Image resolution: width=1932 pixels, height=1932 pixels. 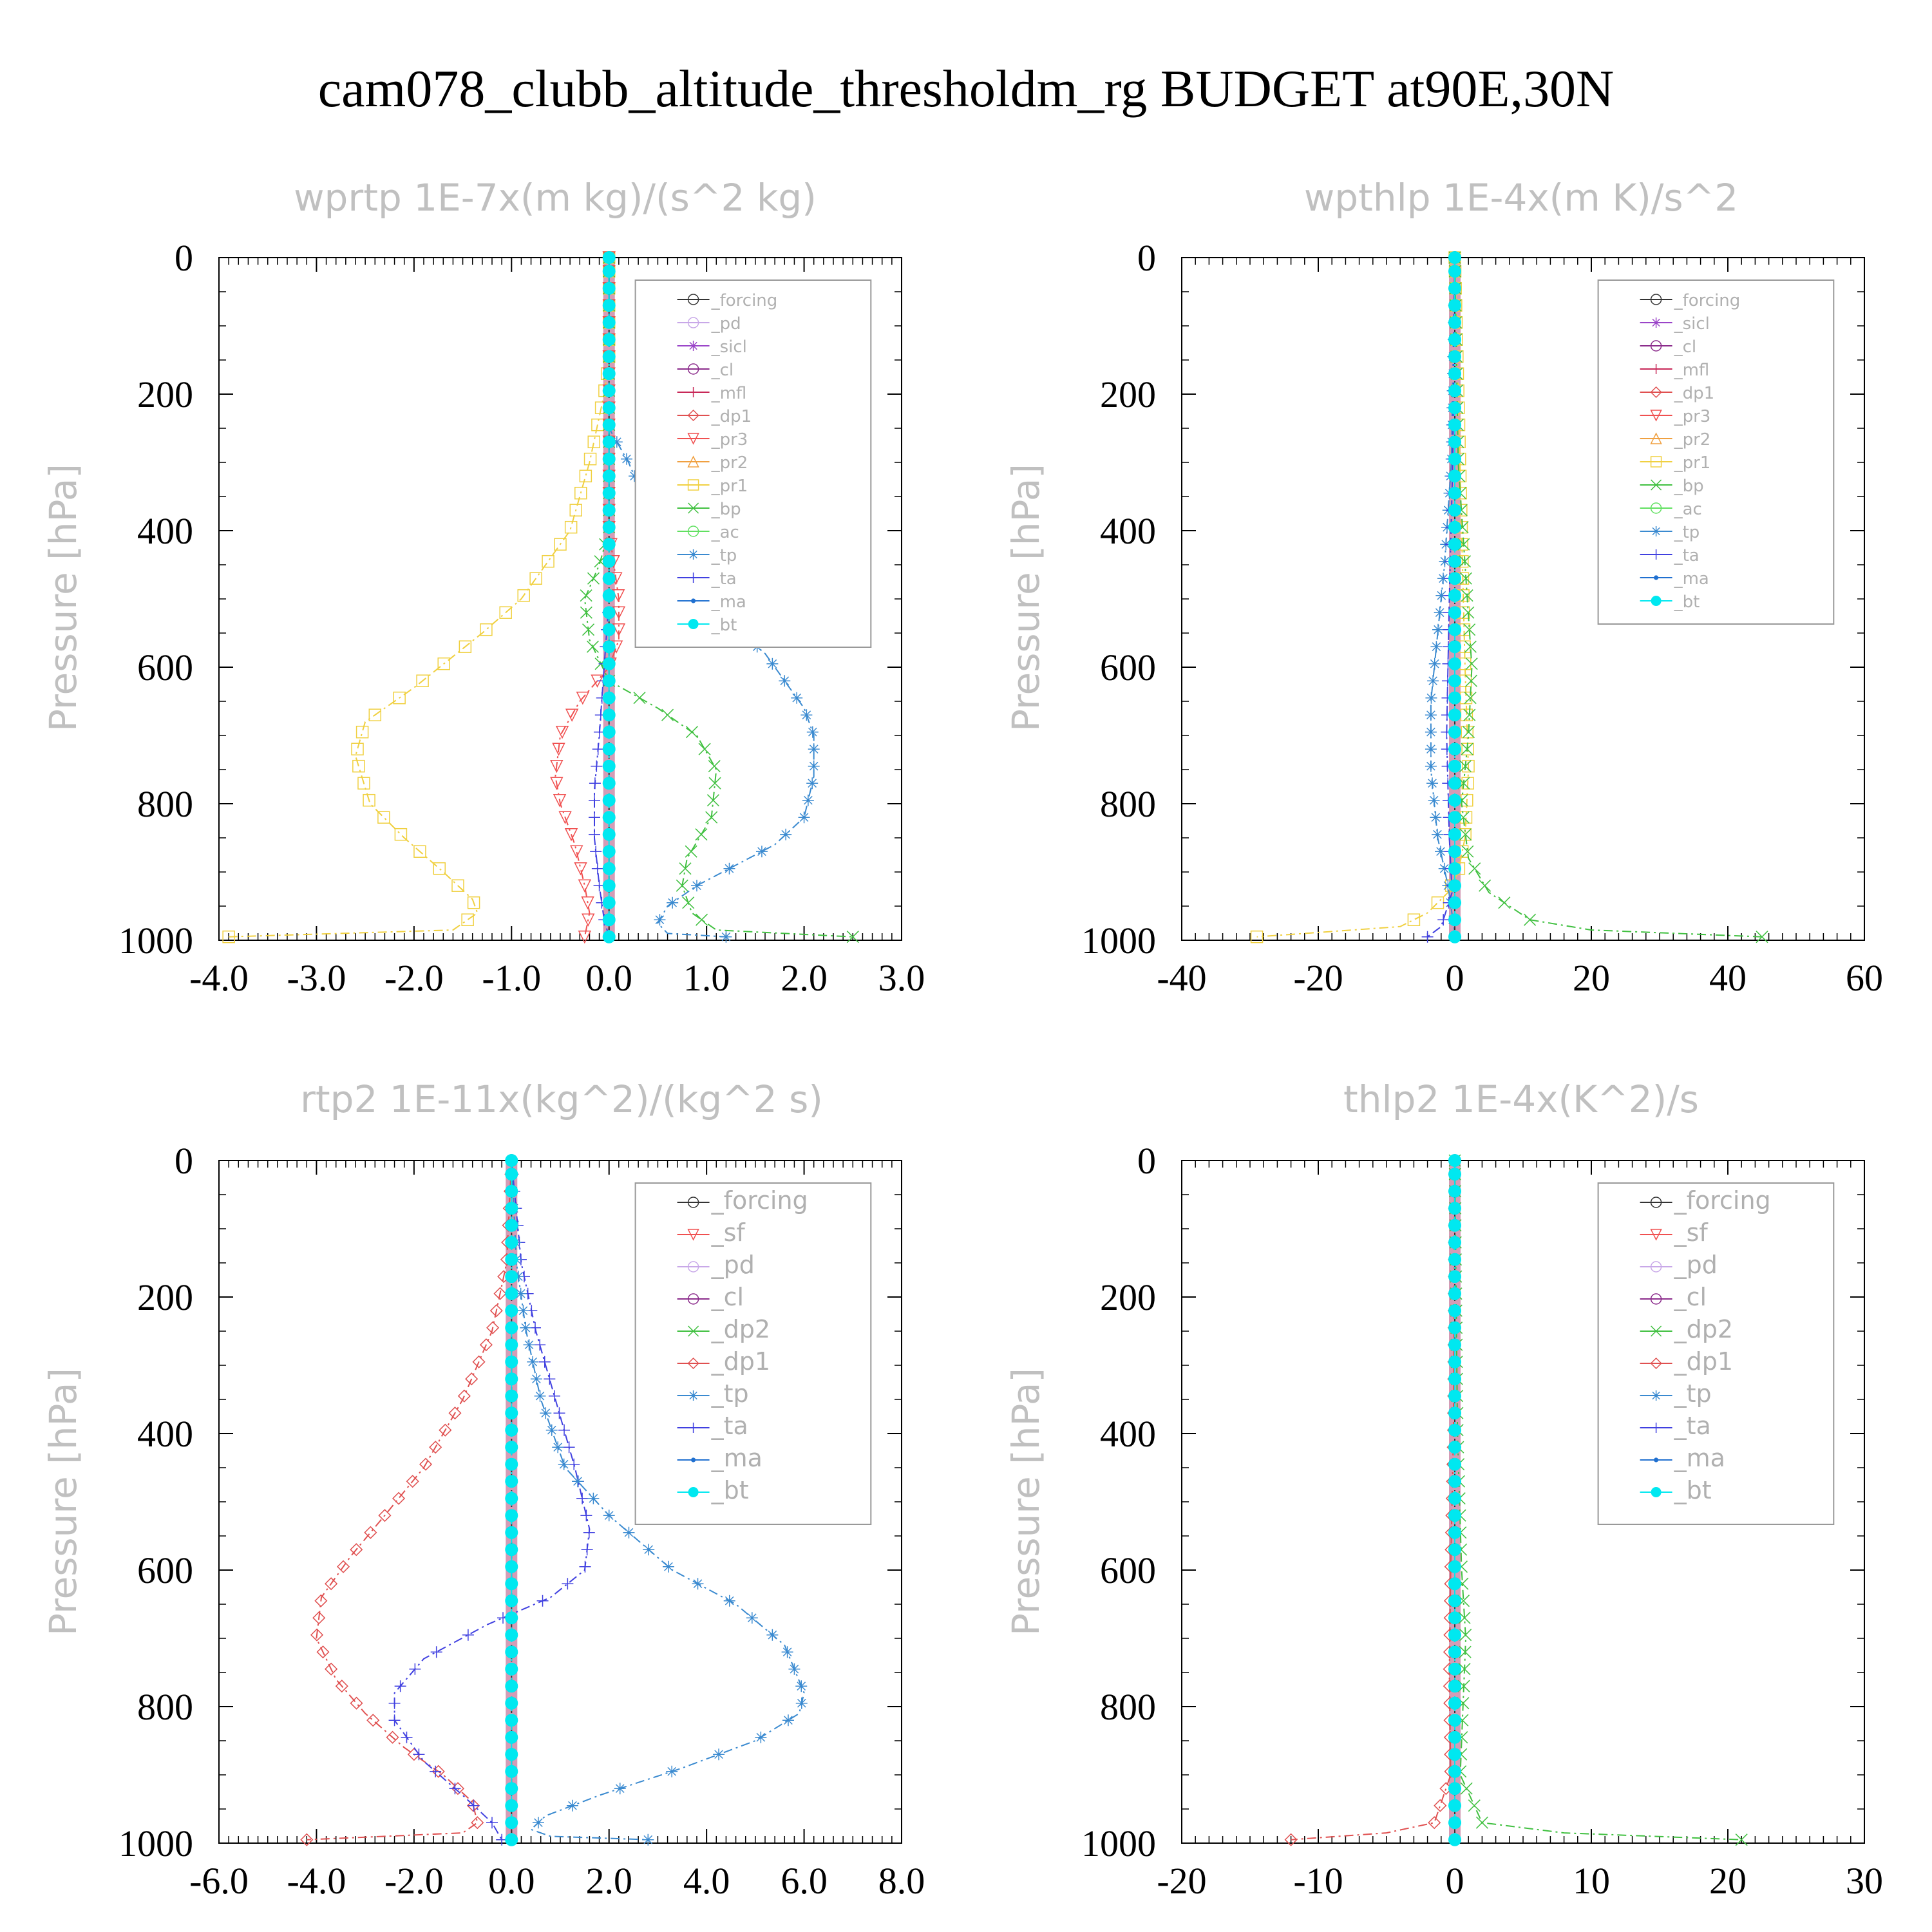 What do you see at coordinates (713, 1490) in the screenshot?
I see `legend-item: _bt` at bounding box center [713, 1490].